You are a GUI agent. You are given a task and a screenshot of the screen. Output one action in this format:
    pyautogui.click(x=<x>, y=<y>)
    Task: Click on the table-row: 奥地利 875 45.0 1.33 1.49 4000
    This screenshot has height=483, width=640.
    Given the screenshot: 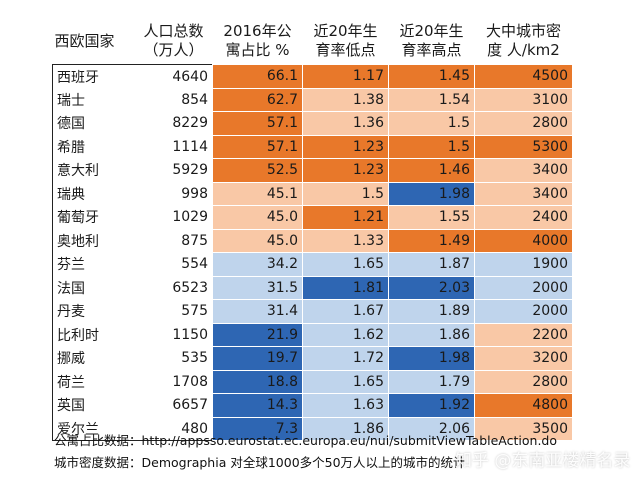 What is the action you would take?
    pyautogui.click(x=312, y=240)
    